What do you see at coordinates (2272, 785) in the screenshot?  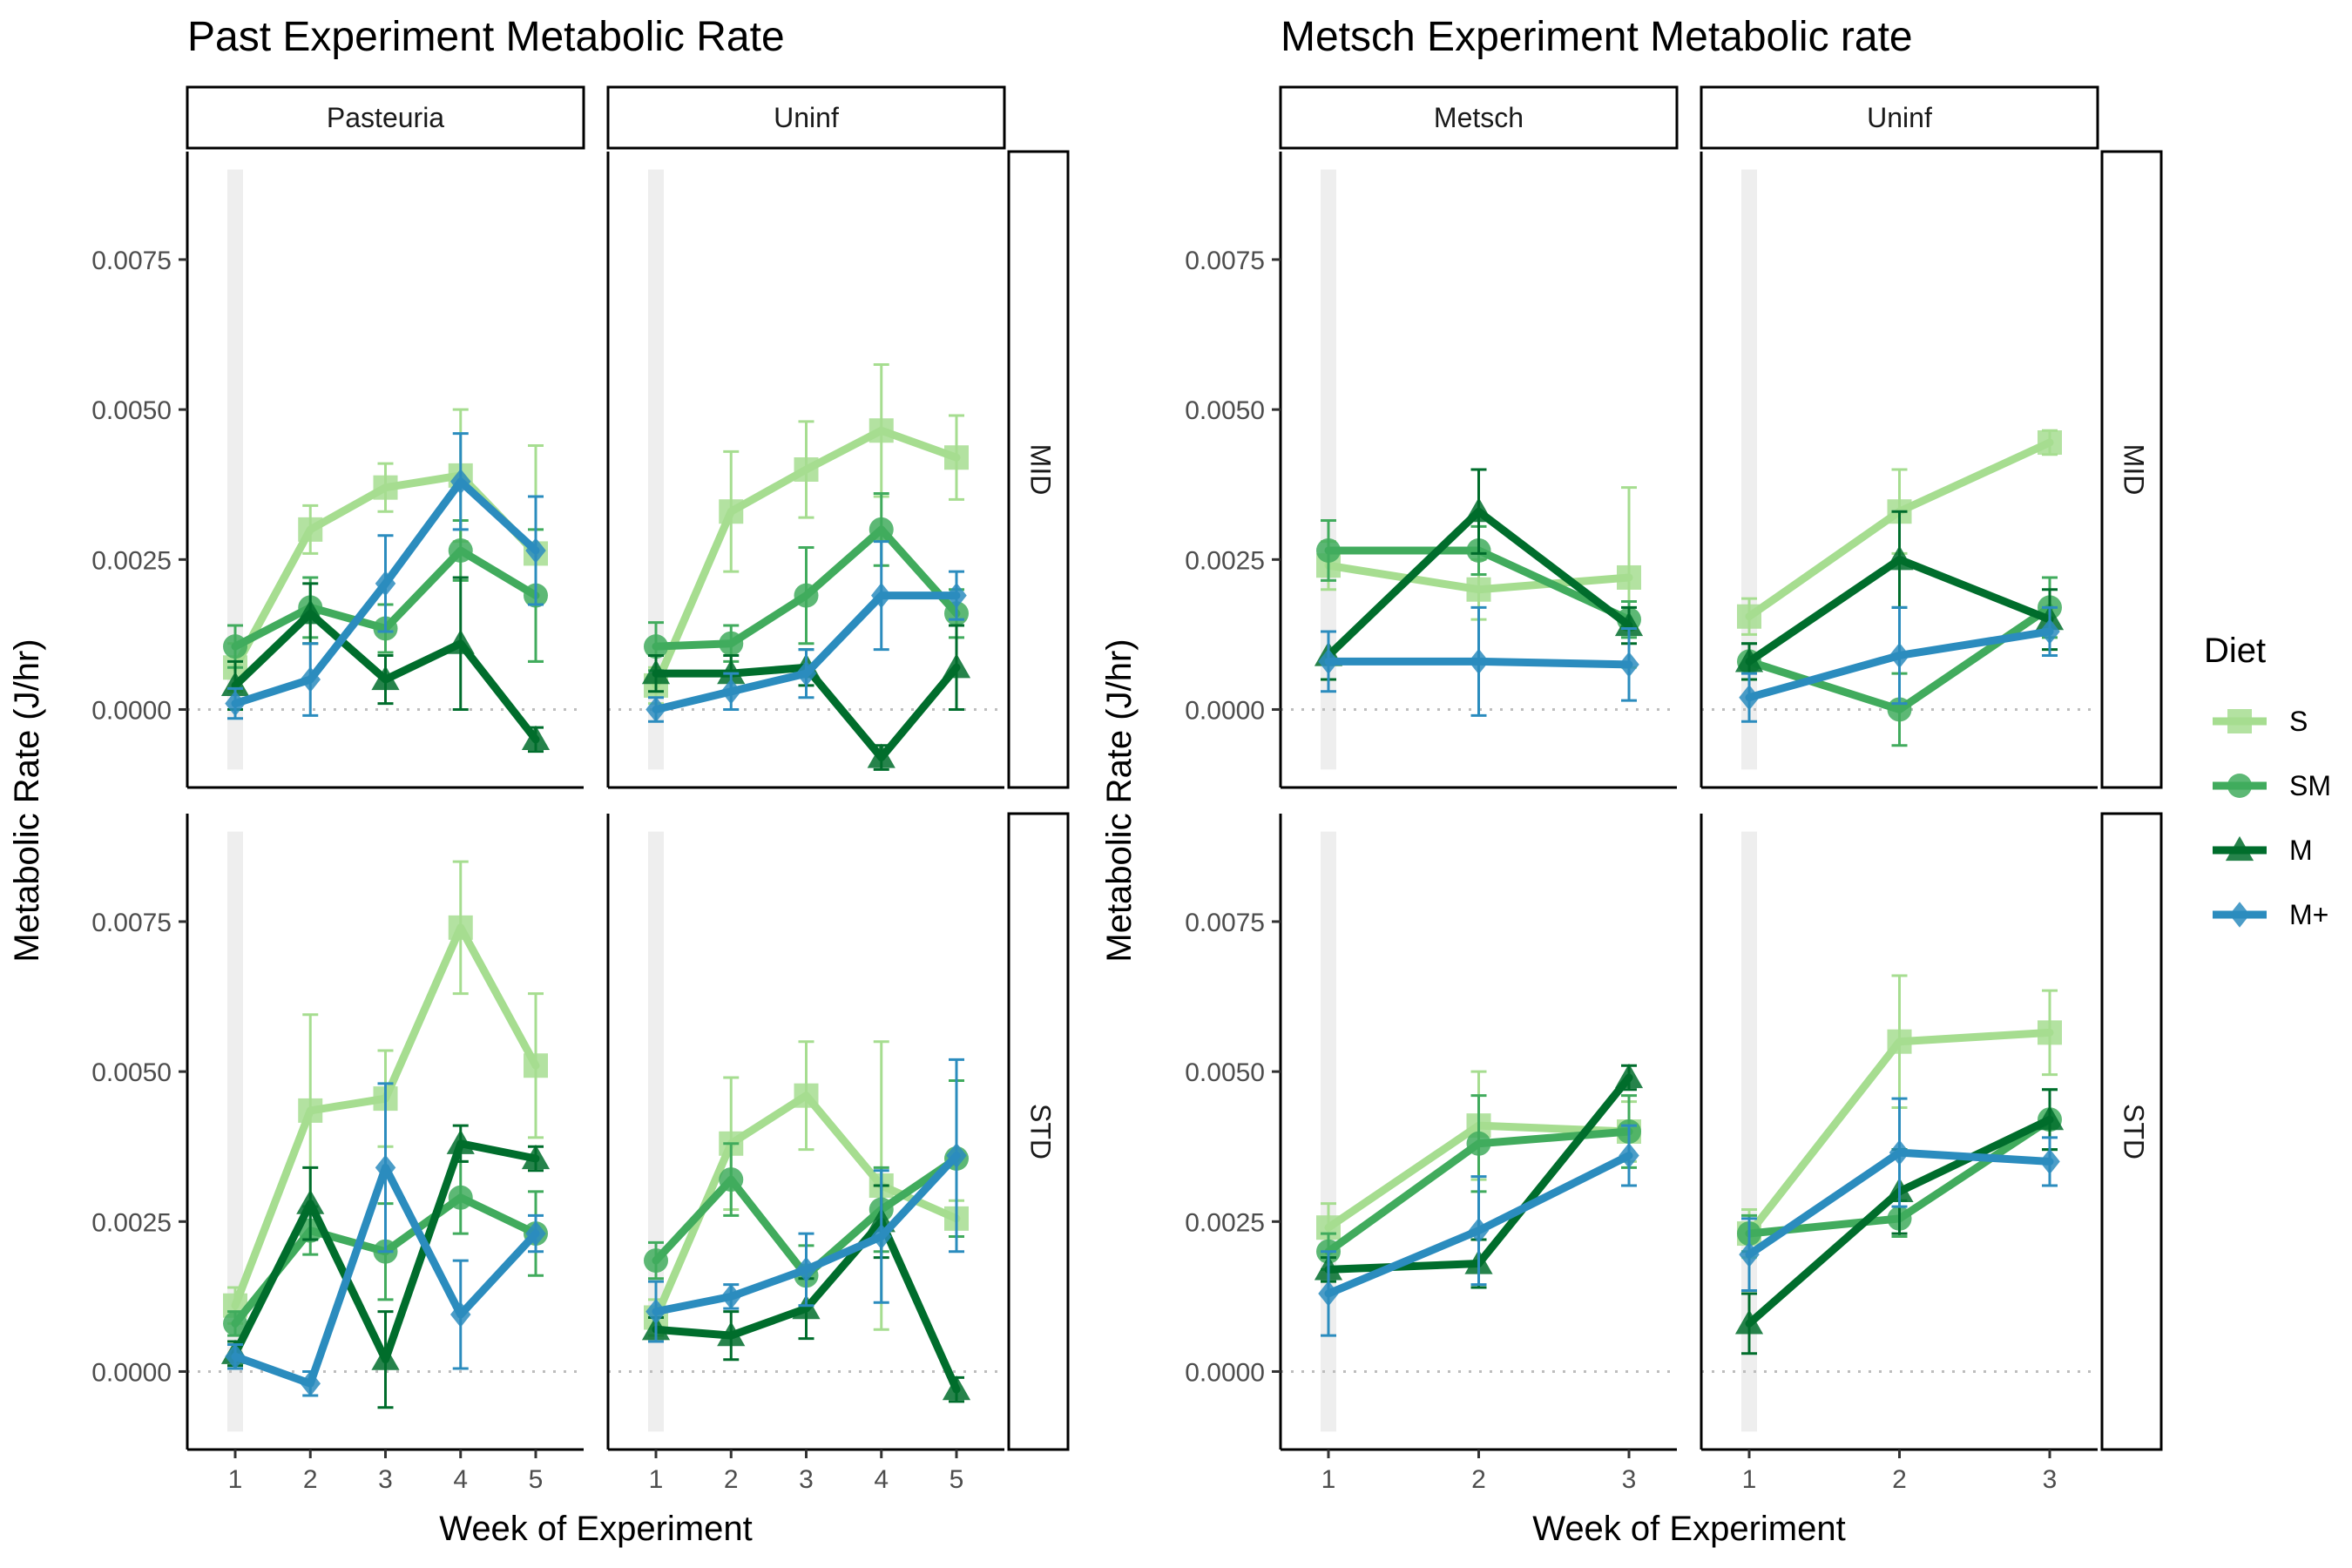 I see `legend-item-sm: SM` at bounding box center [2272, 785].